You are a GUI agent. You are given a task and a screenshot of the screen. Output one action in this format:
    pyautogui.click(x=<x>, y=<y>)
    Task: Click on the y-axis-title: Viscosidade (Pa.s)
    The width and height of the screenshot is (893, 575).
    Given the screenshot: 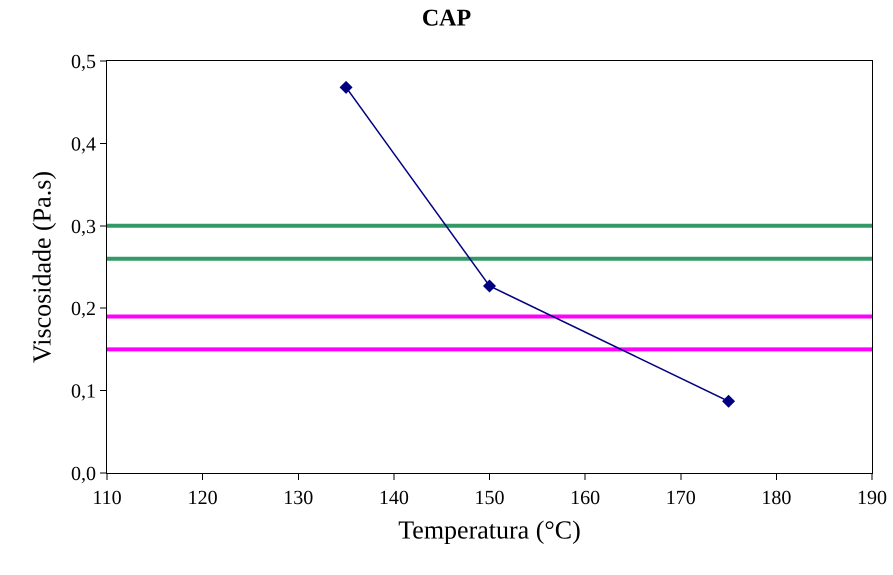 What is the action you would take?
    pyautogui.click(x=41, y=267)
    